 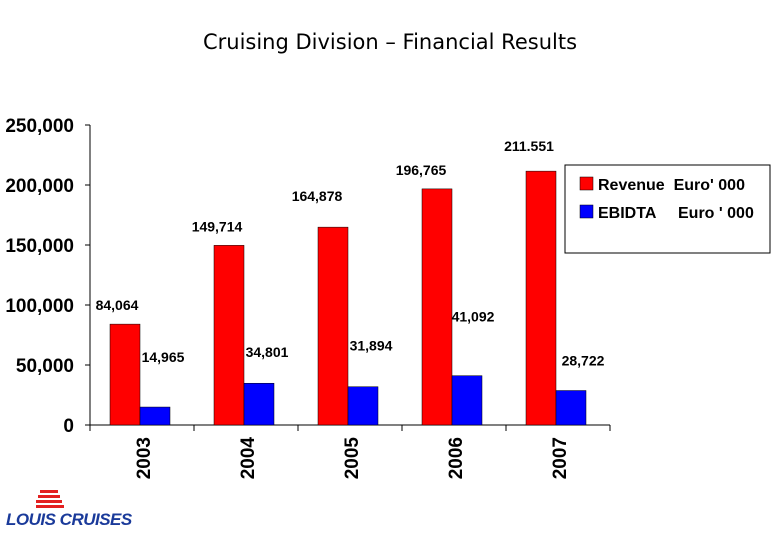 I want to click on louis-cruises-logo: LOUIS CRUISES, so click(x=76, y=511).